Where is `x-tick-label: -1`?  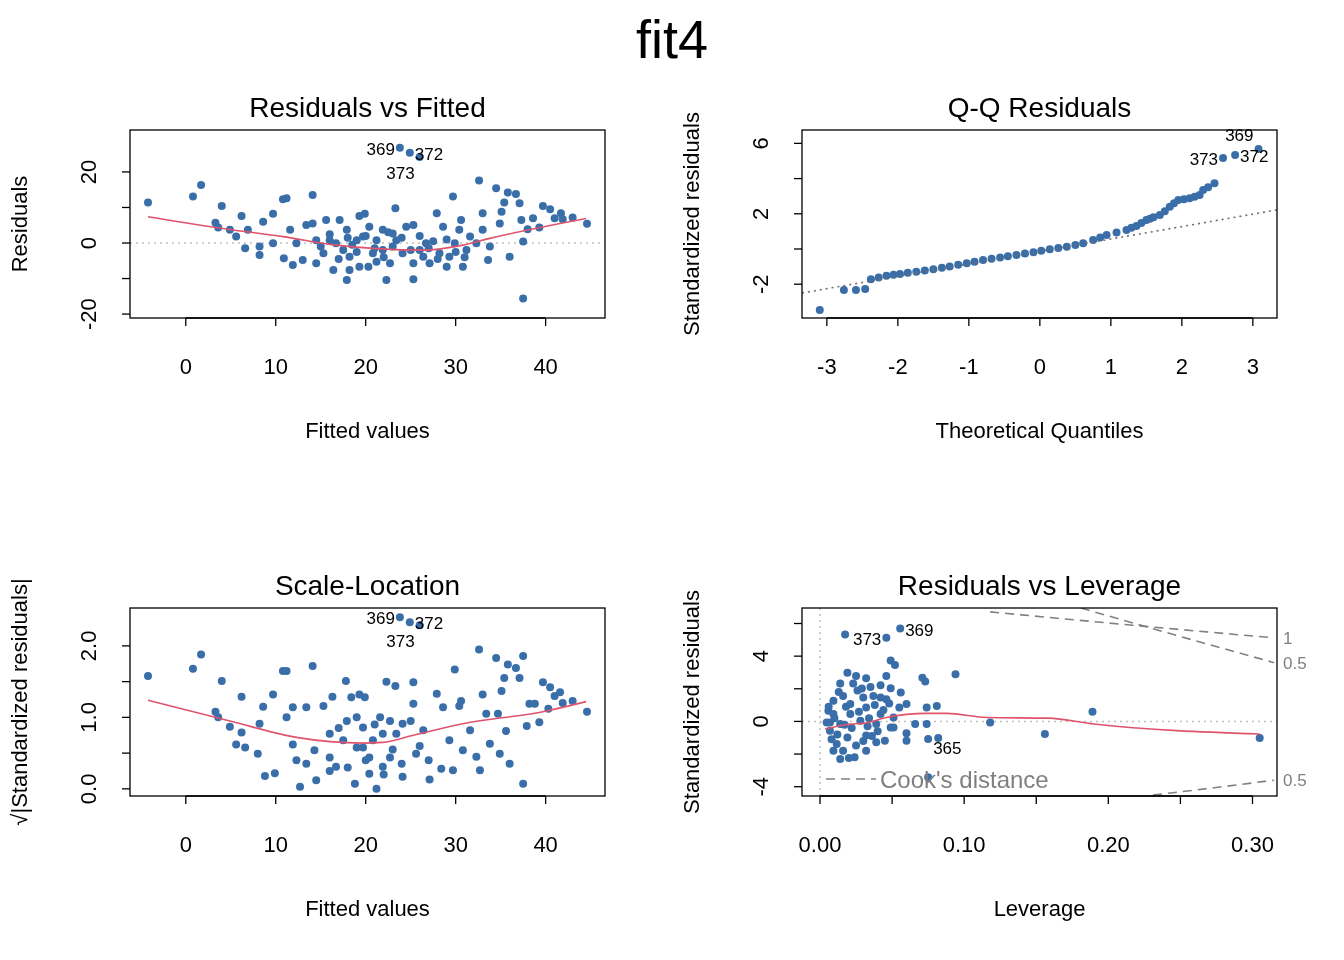
x-tick-label: -1 is located at coordinates (969, 366).